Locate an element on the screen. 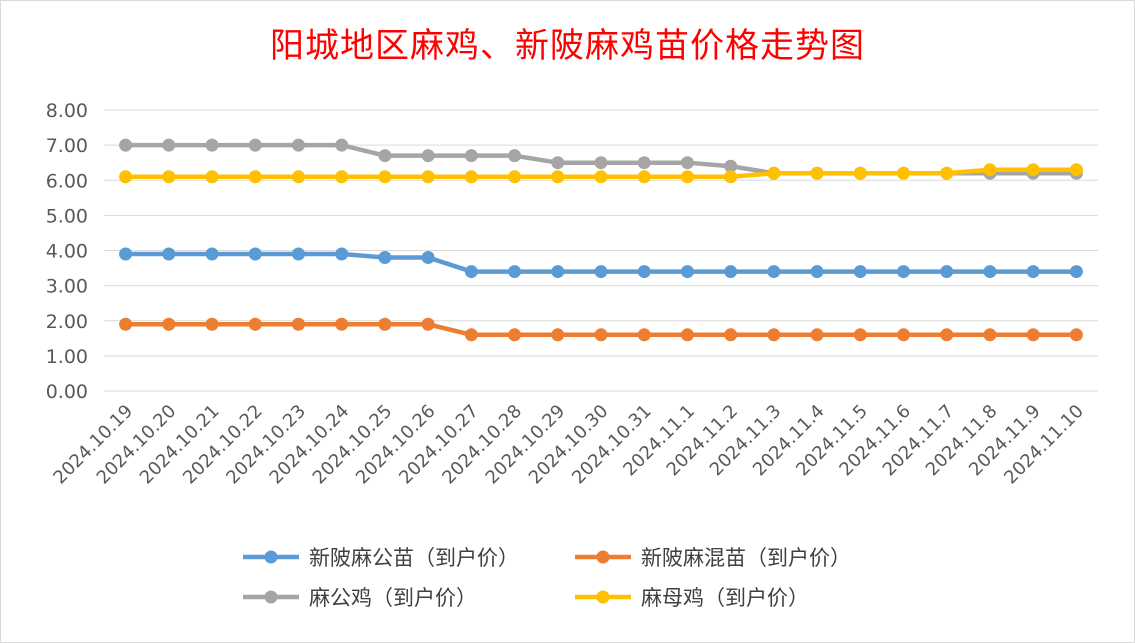 The image size is (1135, 643). y-axis-ticks: 0.00 1.00 2.00 3.00 4.00 5.00 6.00 7.00 8.00 is located at coordinates (67, 251).